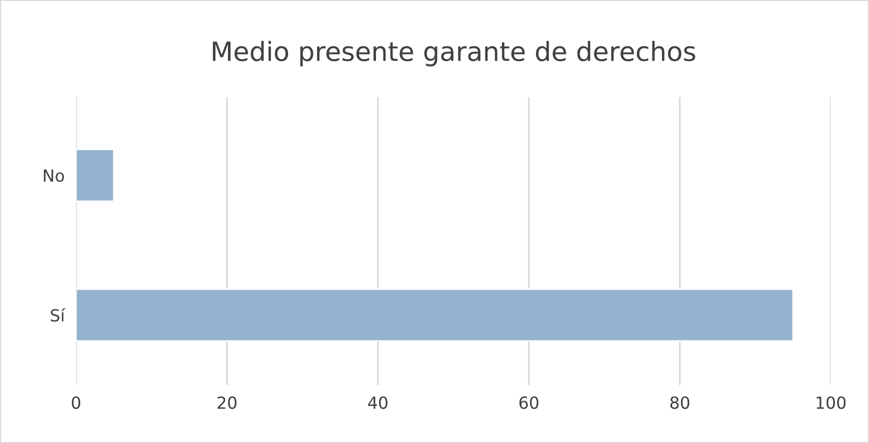 The height and width of the screenshot is (443, 869). I want to click on y-tick-label: No, so click(54, 175).